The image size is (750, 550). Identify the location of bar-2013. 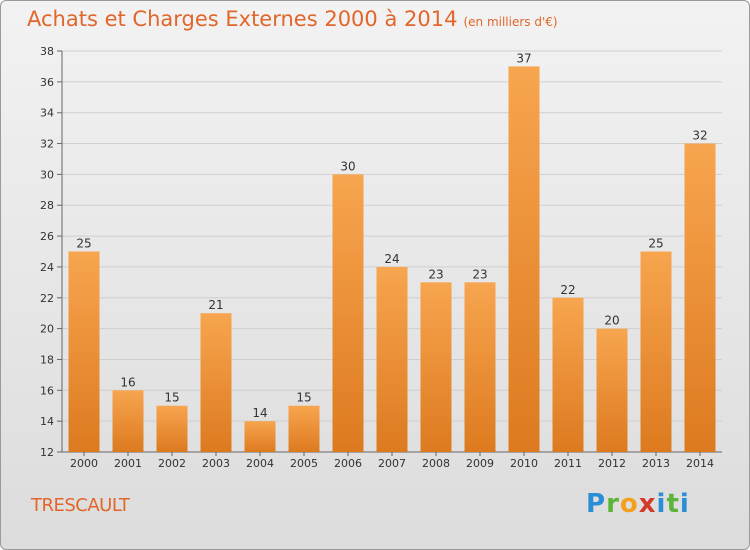
(656, 351).